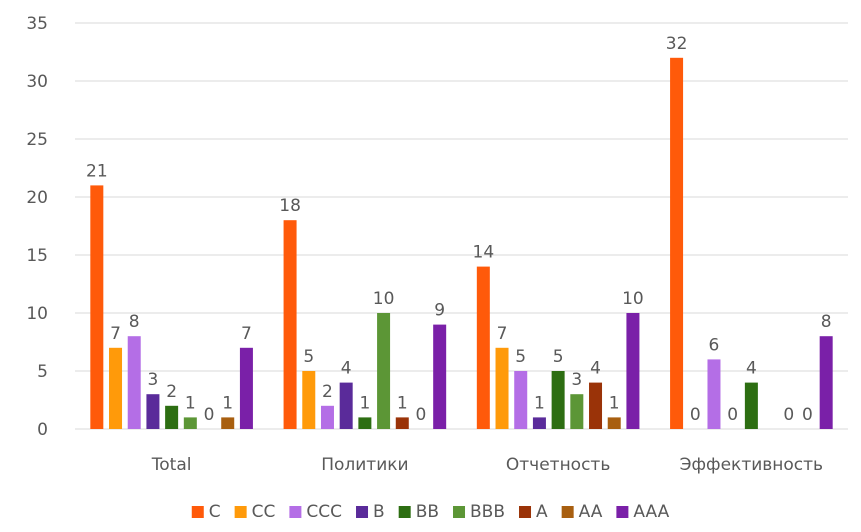 The width and height of the screenshot is (861, 532). I want to click on legend: C CC CCC B BB BBB A AA AAA, so click(430, 512).